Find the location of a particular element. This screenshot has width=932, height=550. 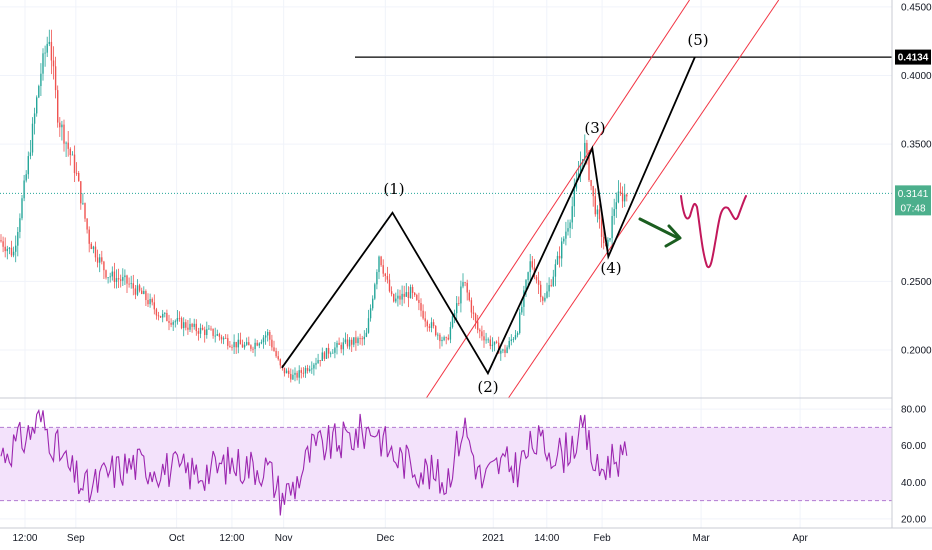

price-tick-label: 0.2000 is located at coordinates (916, 350).